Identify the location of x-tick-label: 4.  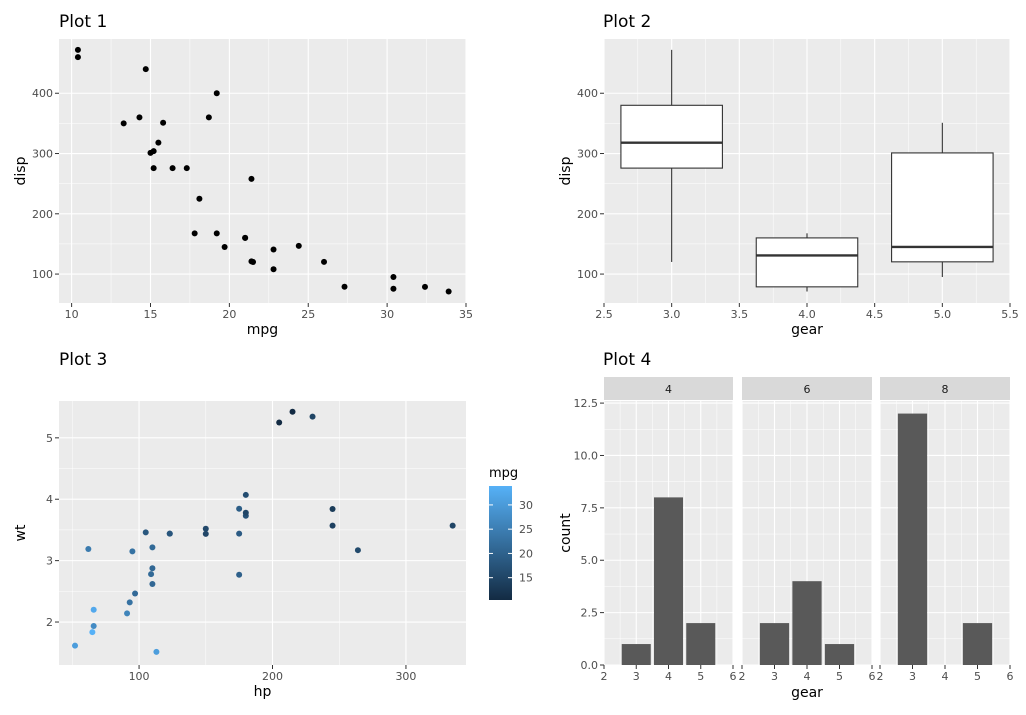
(668, 676).